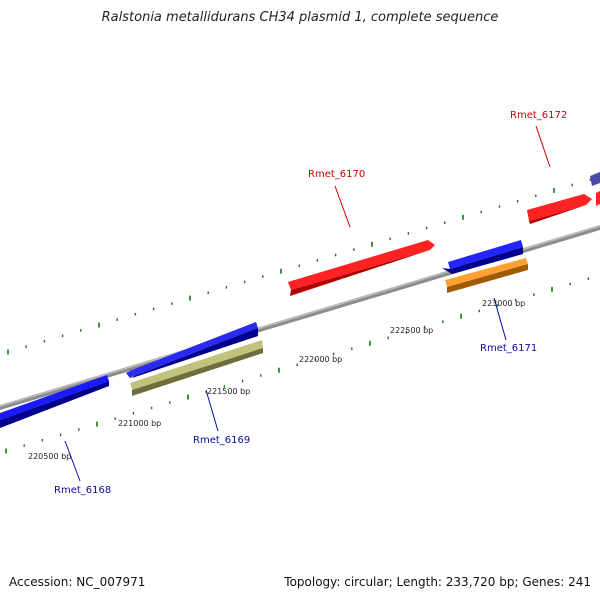 This screenshot has width=600, height=600. I want to click on gene-label-rmet-6171: Rmet_6171, so click(508, 348).